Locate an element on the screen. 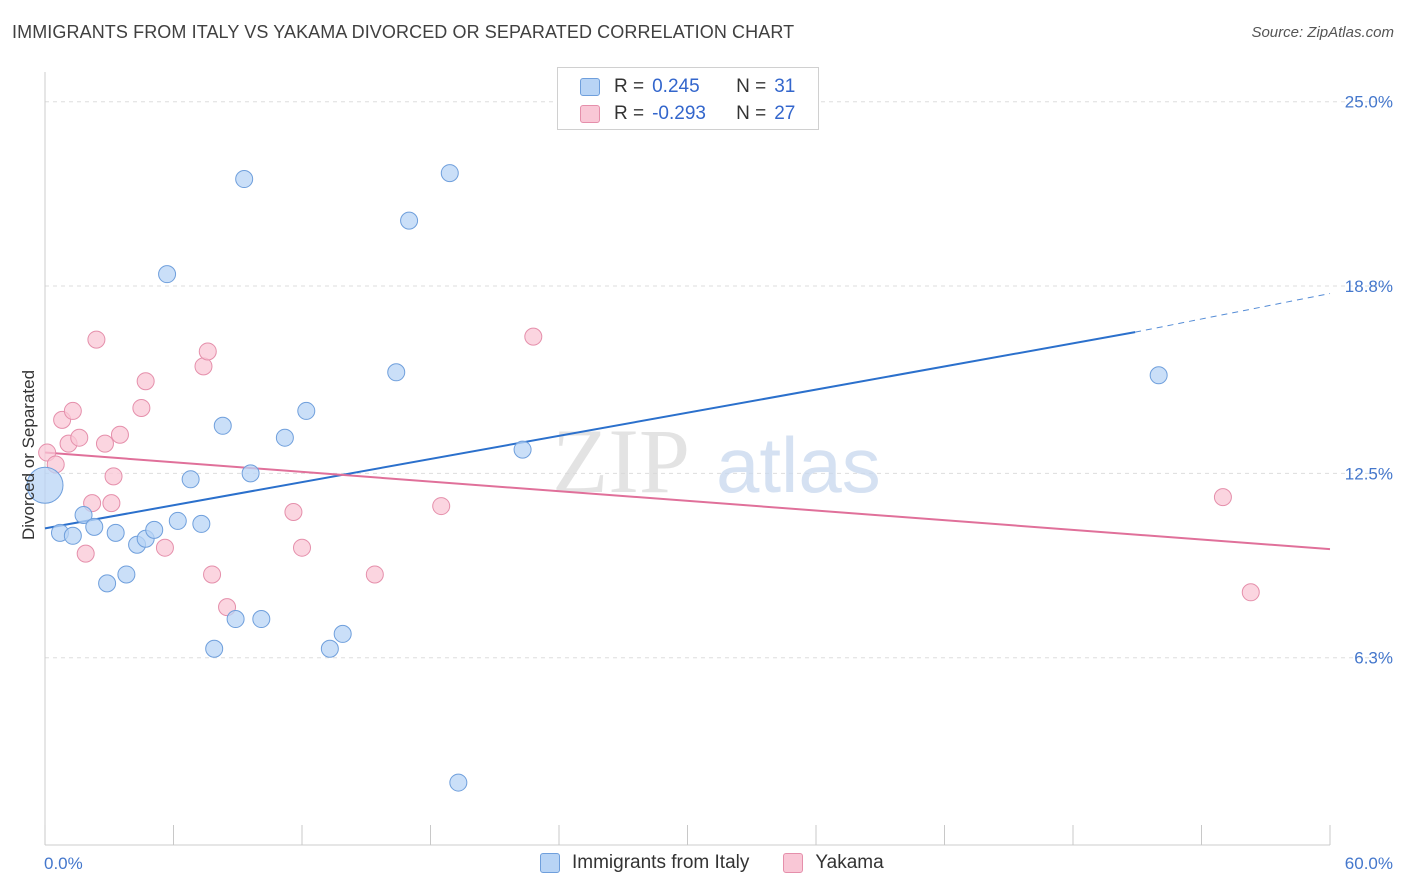 This screenshot has width=1406, height=892. watermark: ZIP atlas is located at coordinates (716, 461).